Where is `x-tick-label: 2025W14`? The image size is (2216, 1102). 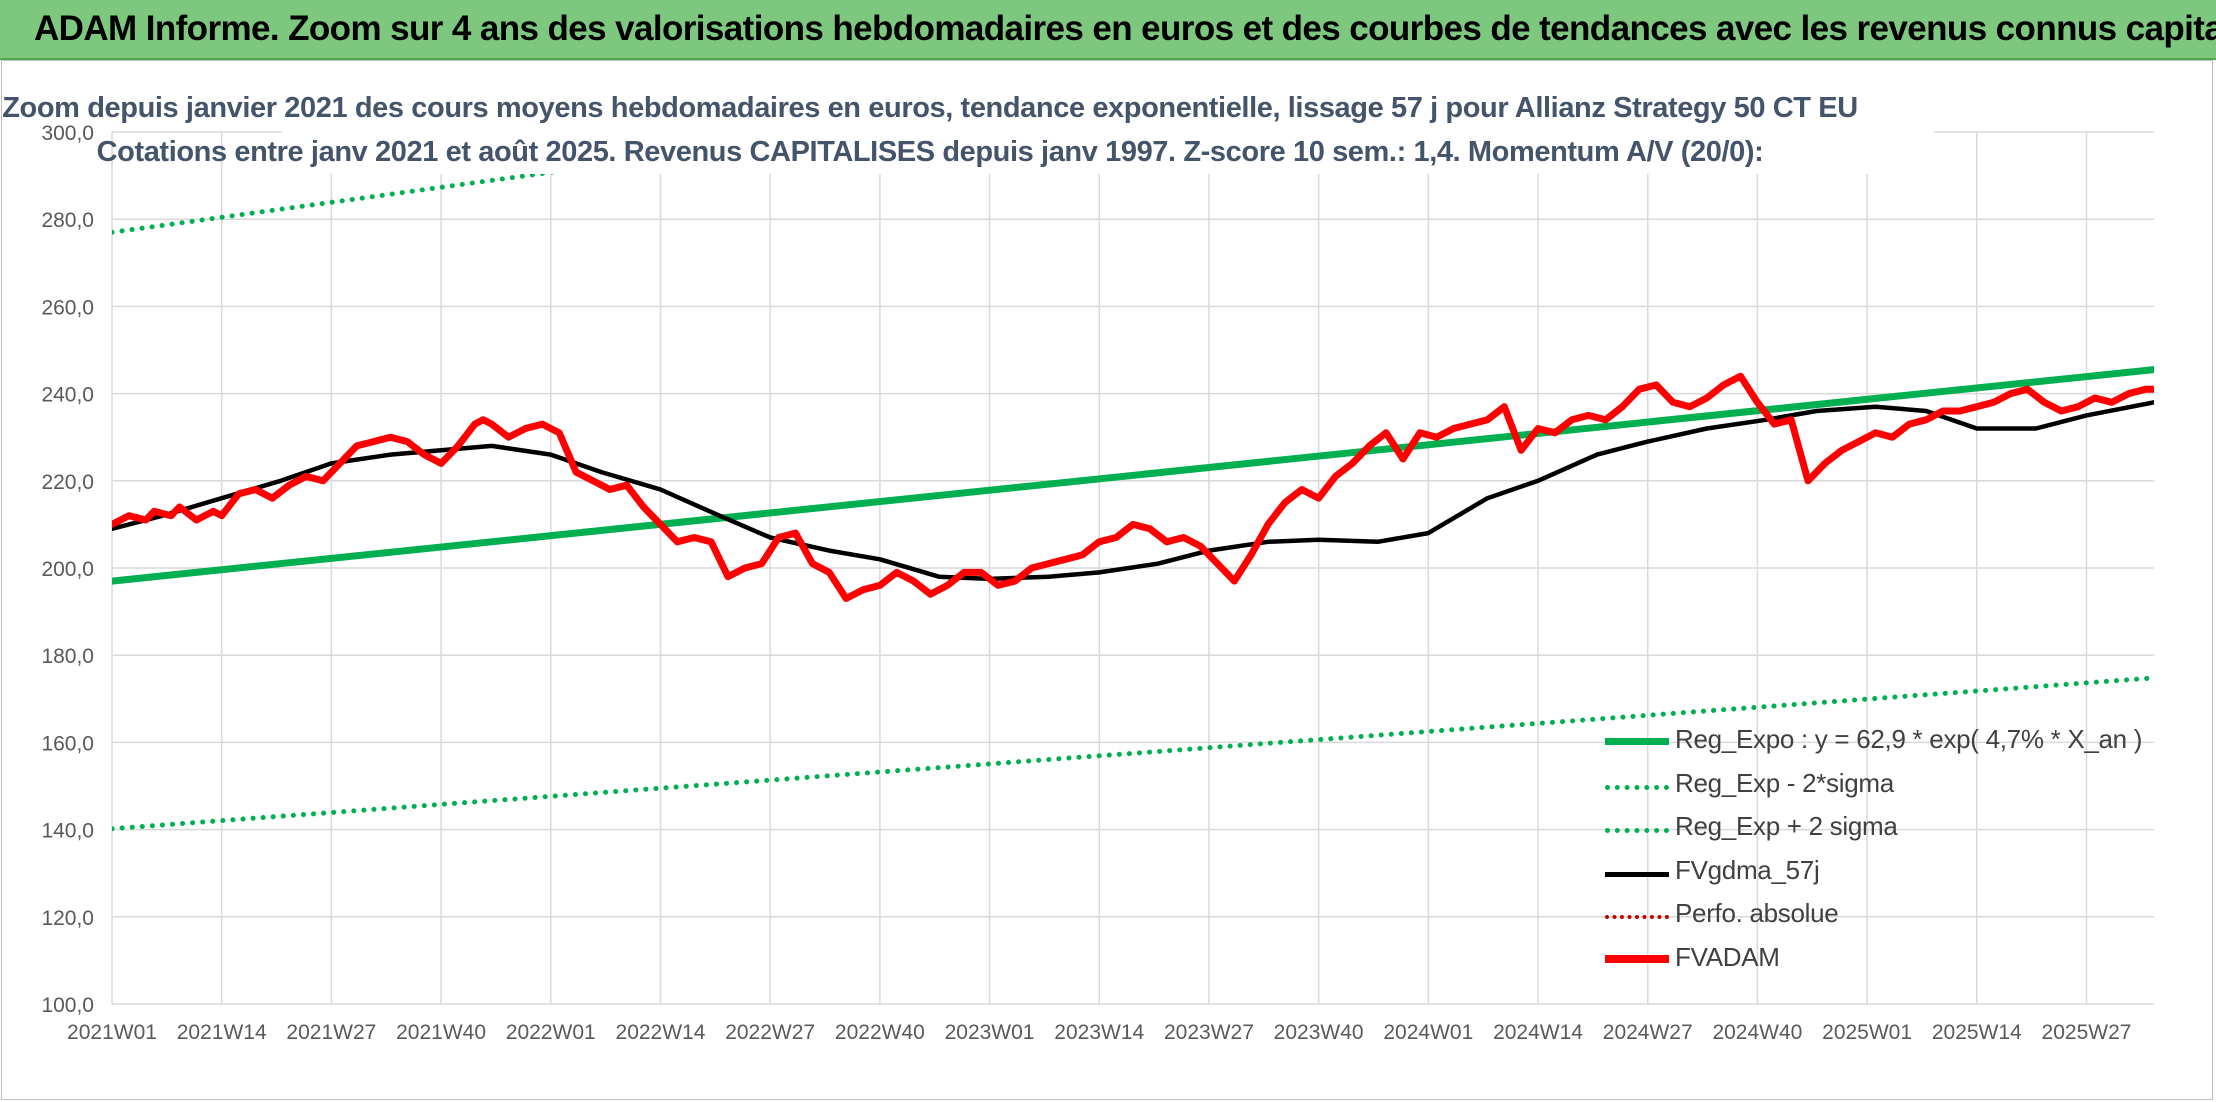
x-tick-label: 2025W14 is located at coordinates (1977, 1032).